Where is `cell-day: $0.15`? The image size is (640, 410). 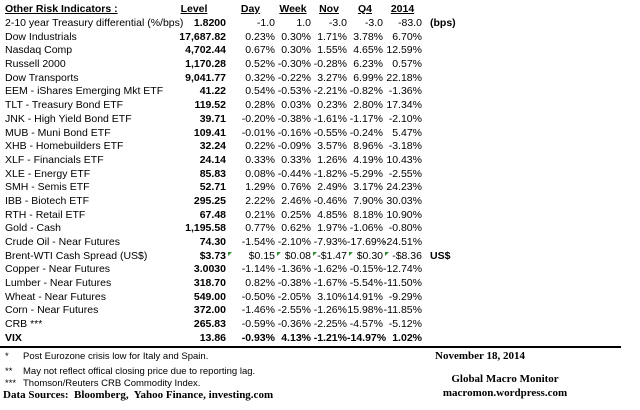 cell-day: $0.15 is located at coordinates (250, 257).